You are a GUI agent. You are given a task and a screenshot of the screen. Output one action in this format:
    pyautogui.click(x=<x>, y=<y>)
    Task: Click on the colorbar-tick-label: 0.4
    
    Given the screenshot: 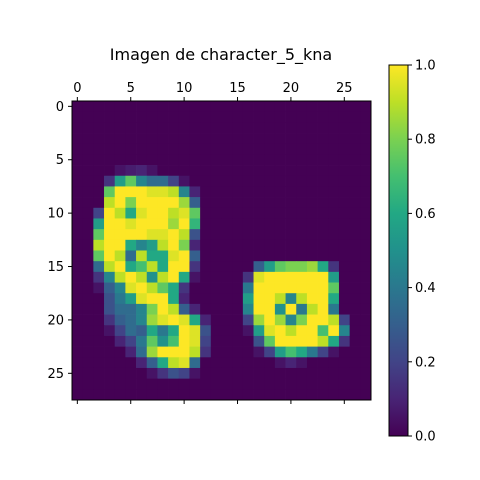 What is the action you would take?
    pyautogui.click(x=425, y=288)
    